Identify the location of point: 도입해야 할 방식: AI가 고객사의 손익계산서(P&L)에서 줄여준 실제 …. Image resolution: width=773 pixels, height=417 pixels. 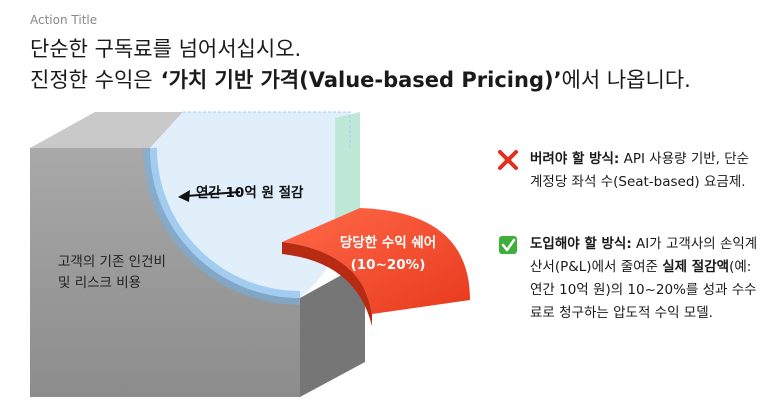
(646, 279).